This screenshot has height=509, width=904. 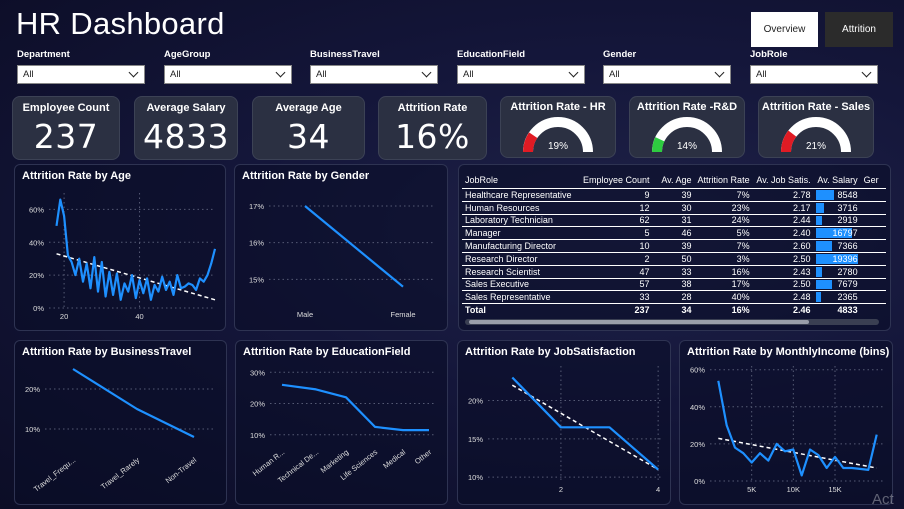 What do you see at coordinates (43, 54) in the screenshot?
I see `slicer-label: Department` at bounding box center [43, 54].